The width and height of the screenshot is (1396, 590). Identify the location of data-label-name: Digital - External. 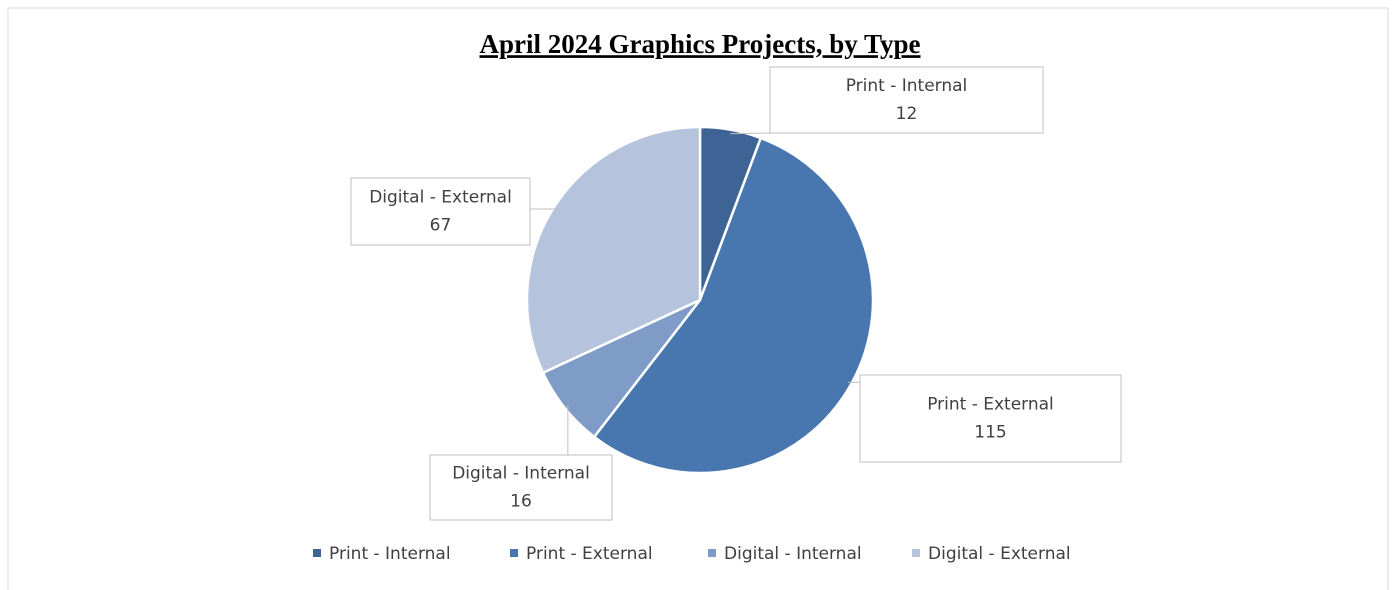
(440, 198).